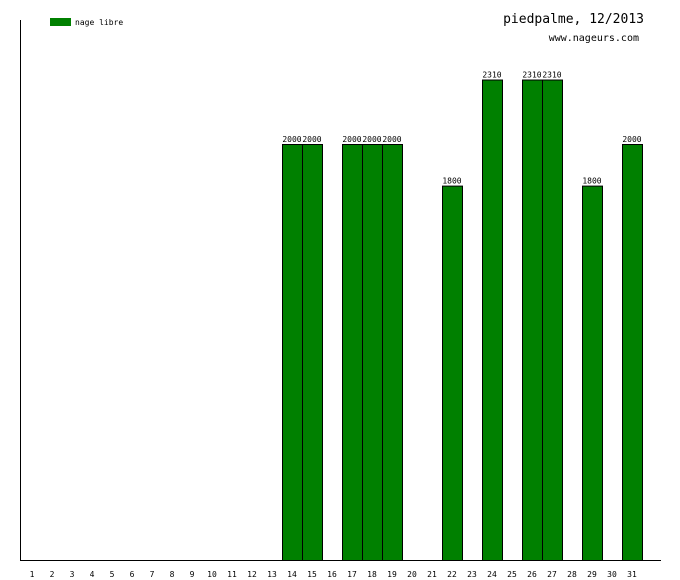  What do you see at coordinates (32, 574) in the screenshot?
I see `x-tick-label: 1` at bounding box center [32, 574].